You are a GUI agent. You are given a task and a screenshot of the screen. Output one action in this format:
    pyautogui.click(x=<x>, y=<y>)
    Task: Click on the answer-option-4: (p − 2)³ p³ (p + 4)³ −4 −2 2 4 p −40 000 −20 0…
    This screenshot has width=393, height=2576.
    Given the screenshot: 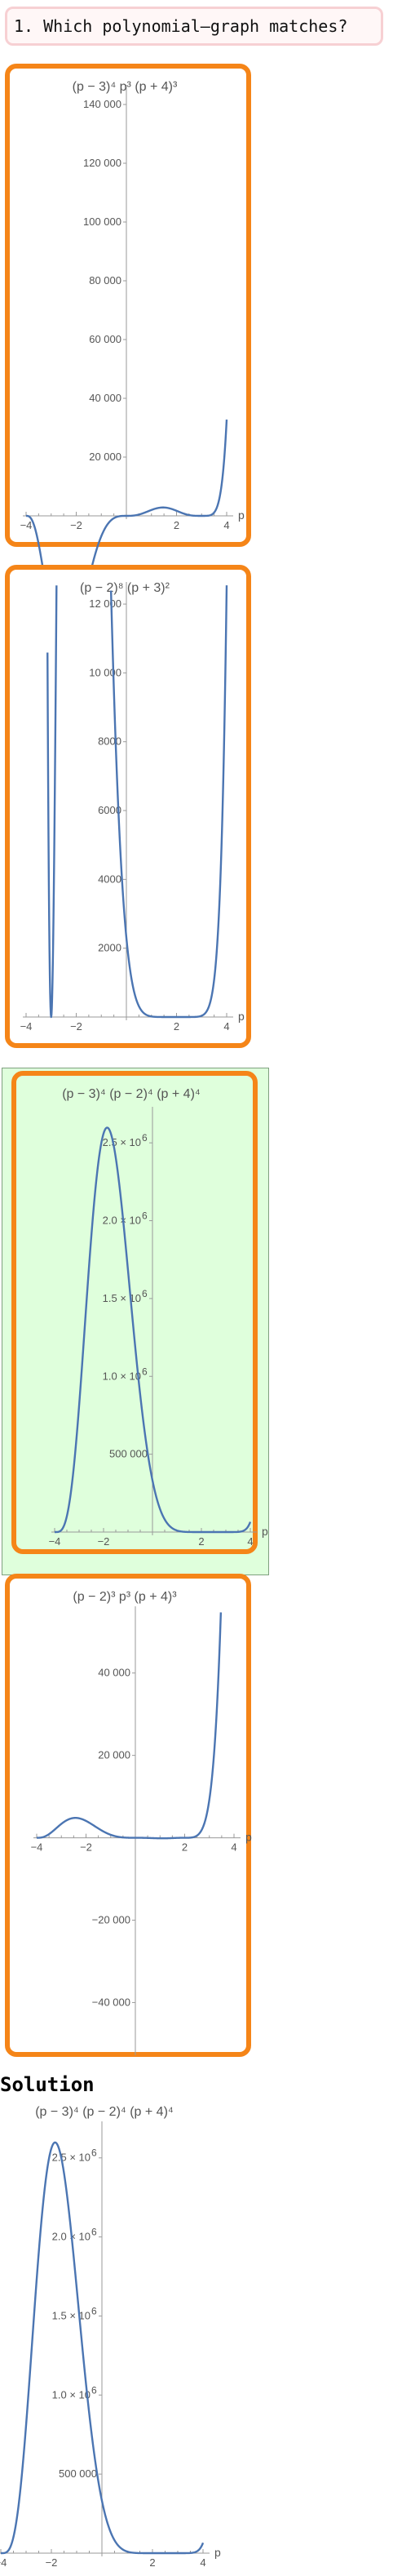 What is the action you would take?
    pyautogui.click(x=128, y=1815)
    